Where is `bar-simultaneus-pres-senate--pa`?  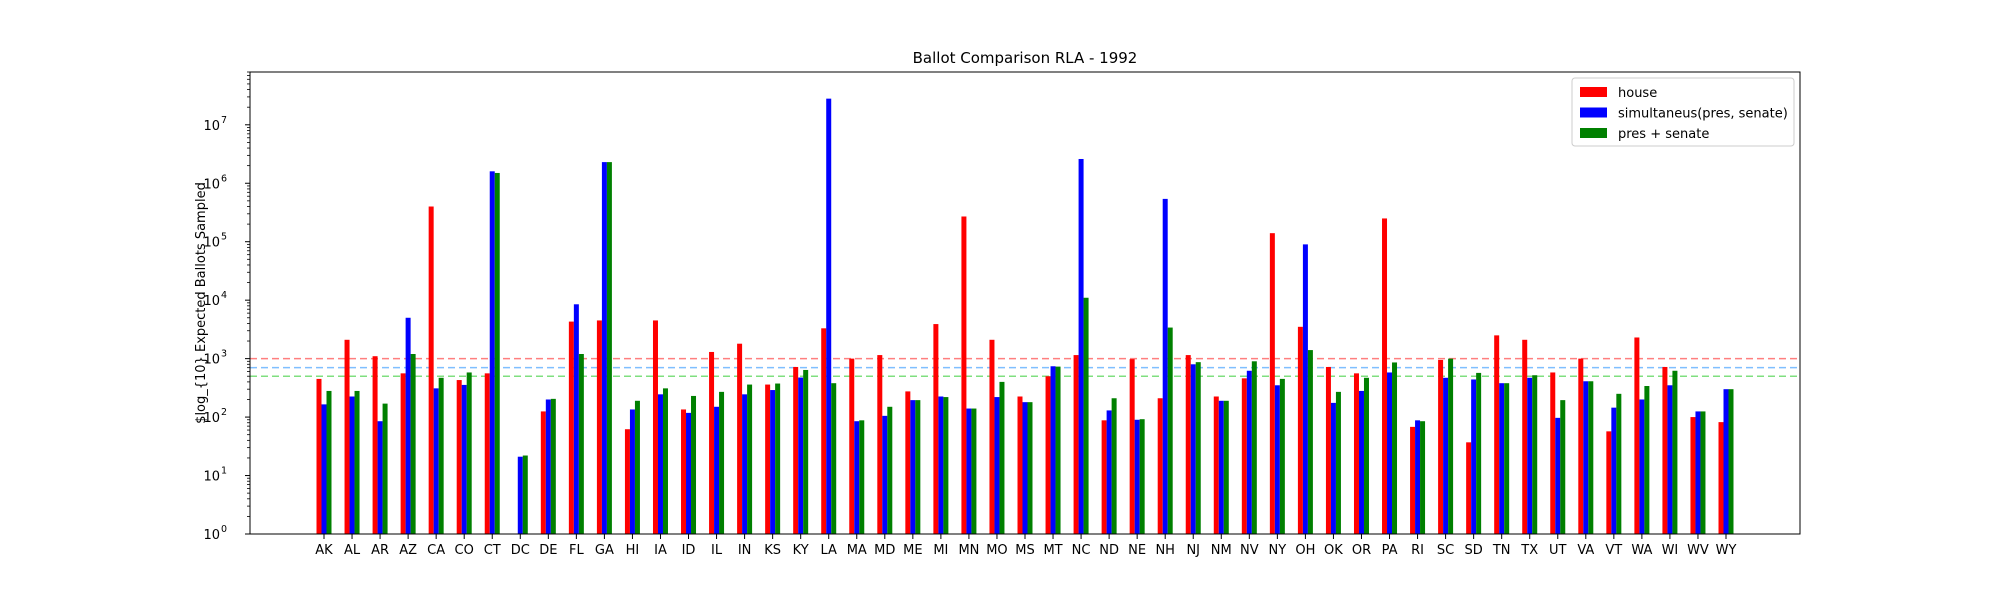 bar-simultaneus-pres-senate--pa is located at coordinates (1390, 453).